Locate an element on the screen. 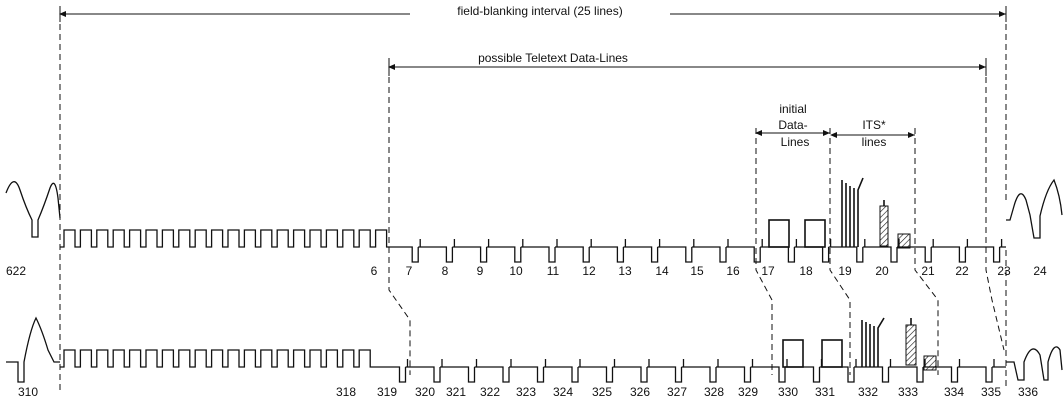  initial-data-lines-interval: initial Data- Lines is located at coordinates (792, 125).